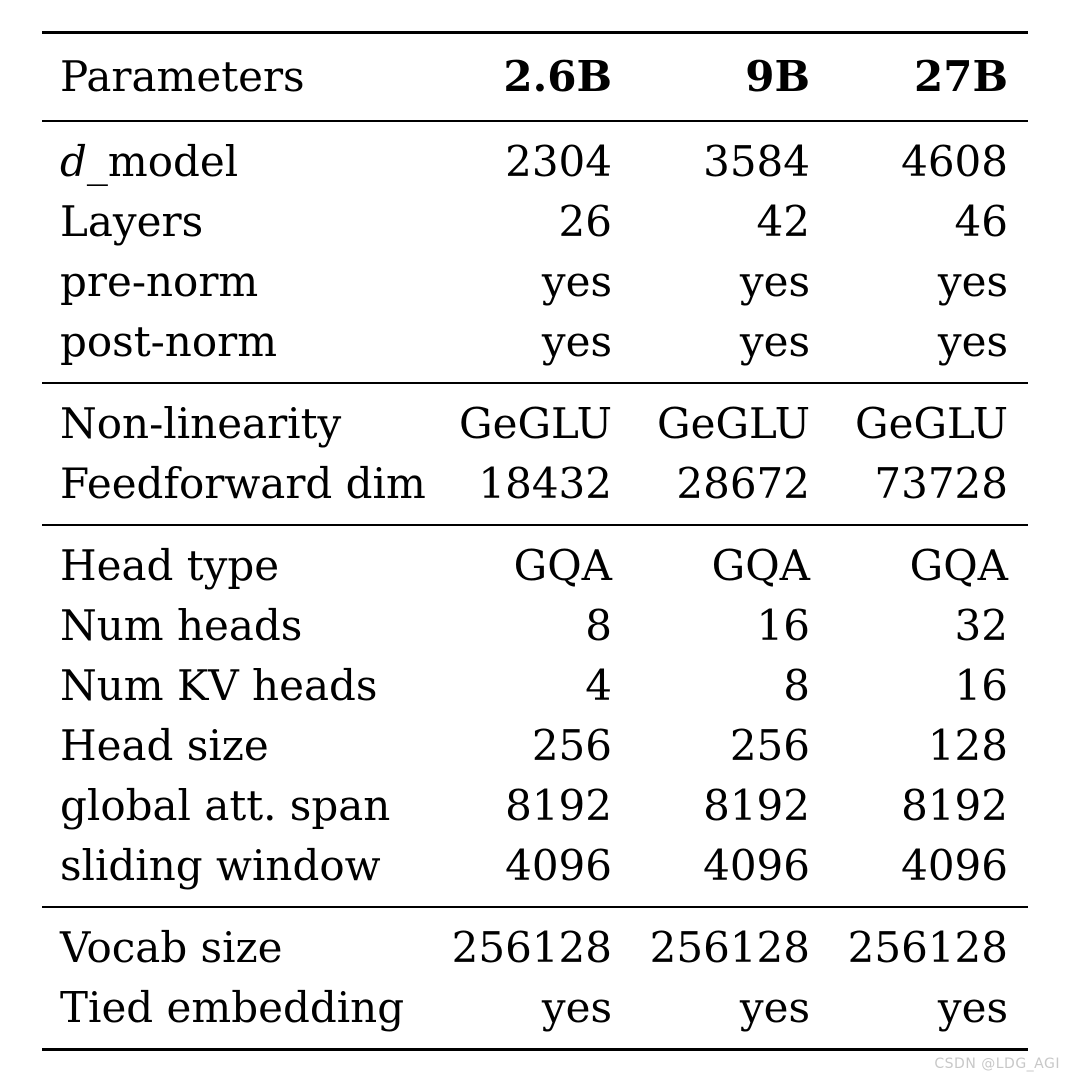 This screenshot has height=1076, width=1066. What do you see at coordinates (967, 745) in the screenshot?
I see `table-cell: 128` at bounding box center [967, 745].